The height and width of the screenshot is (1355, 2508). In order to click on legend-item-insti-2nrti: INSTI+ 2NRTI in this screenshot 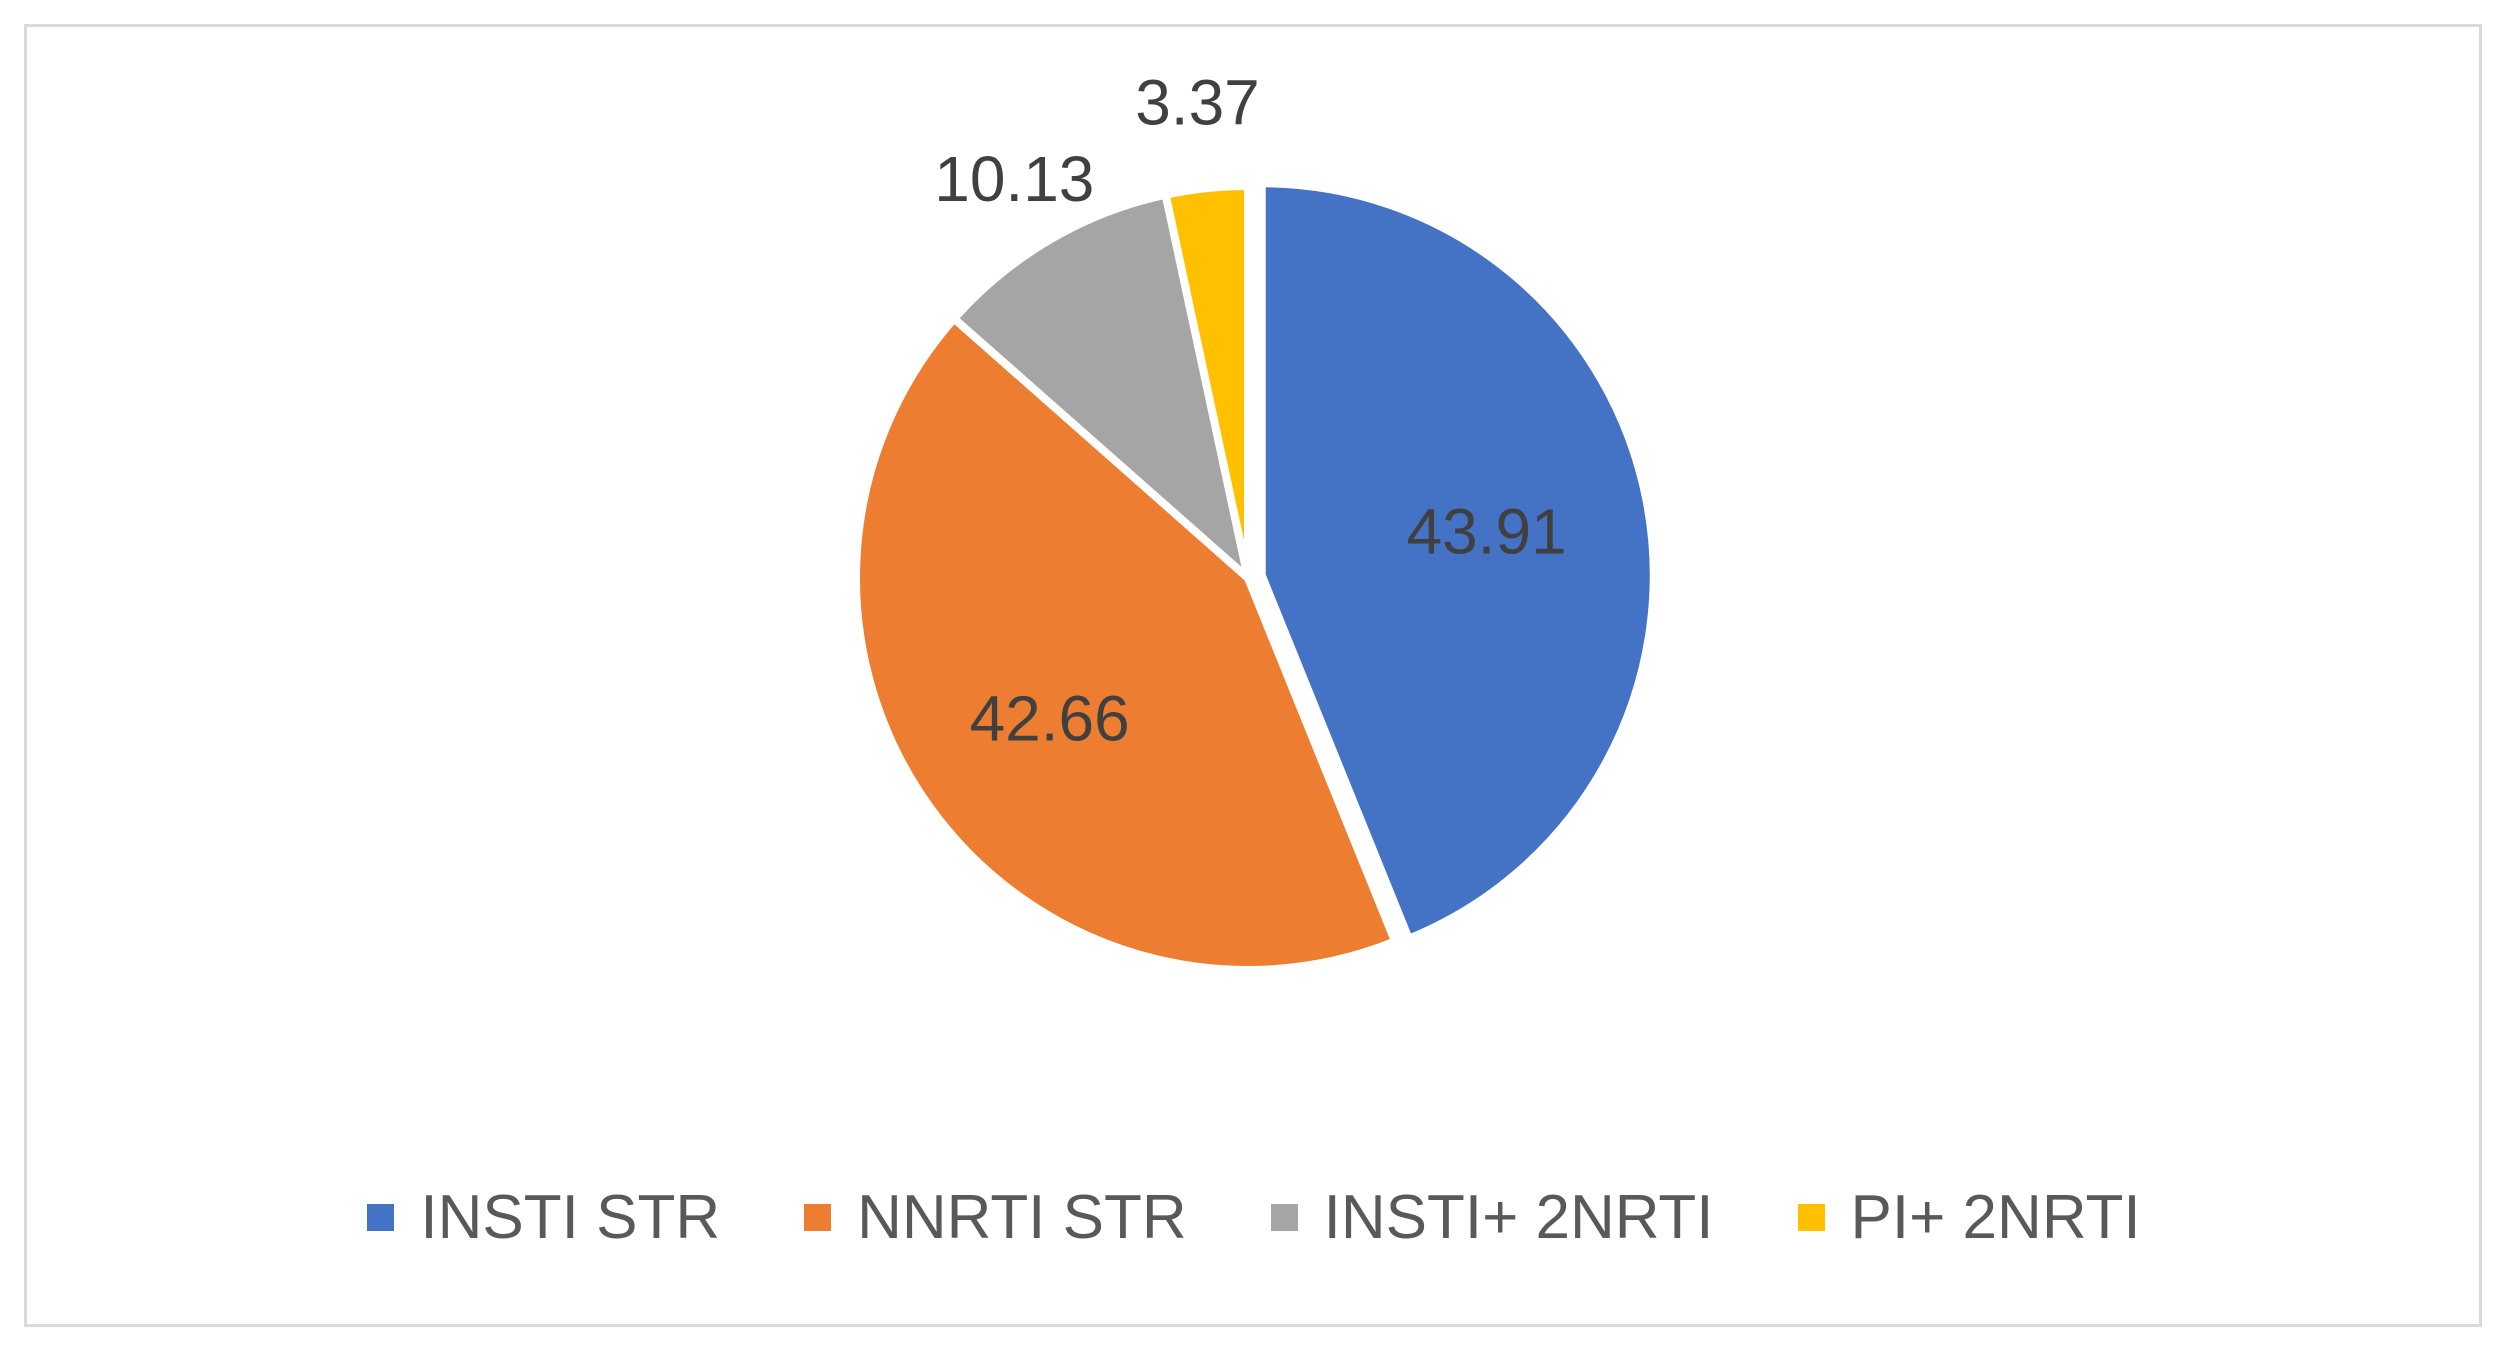, I will do `click(1492, 1217)`.